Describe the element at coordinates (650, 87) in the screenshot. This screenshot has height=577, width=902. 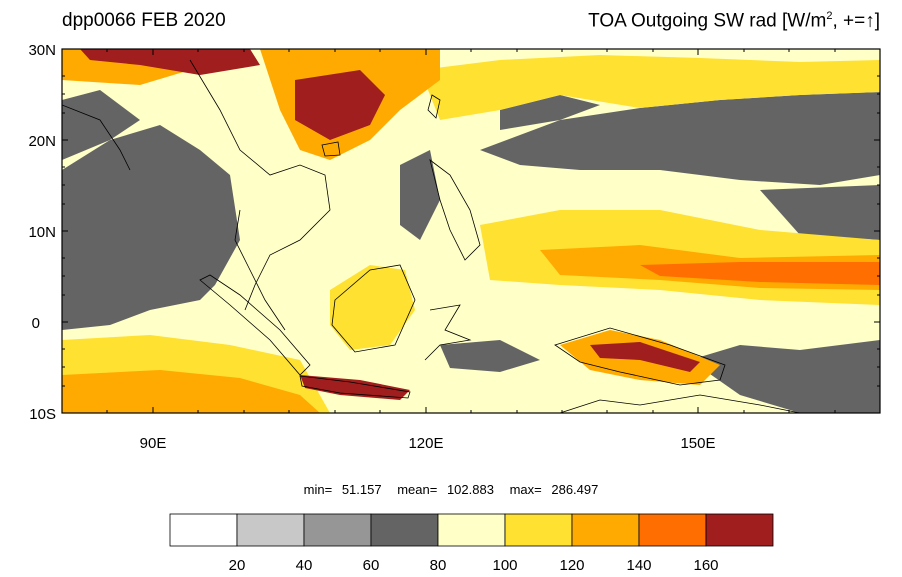
I see `yellow-region-north` at that location.